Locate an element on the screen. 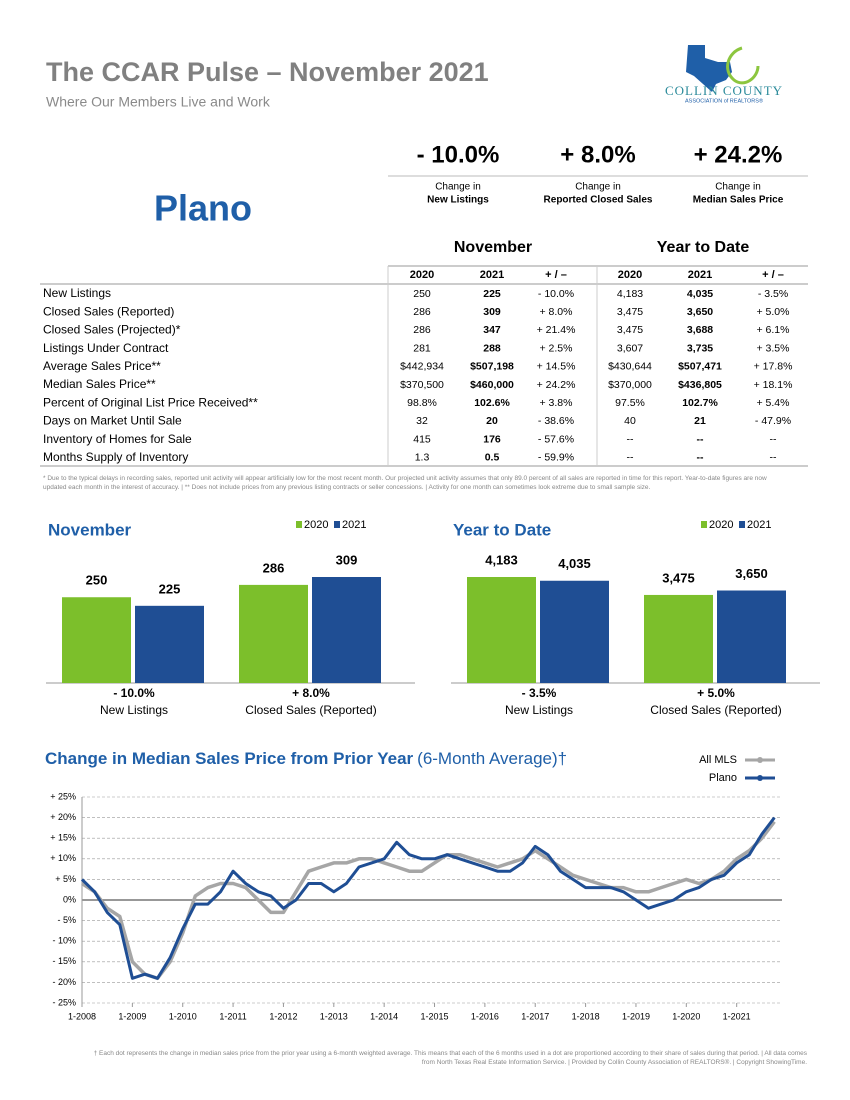 This screenshot has height=1100, width=850. value-label: 3,650 is located at coordinates (751, 573).